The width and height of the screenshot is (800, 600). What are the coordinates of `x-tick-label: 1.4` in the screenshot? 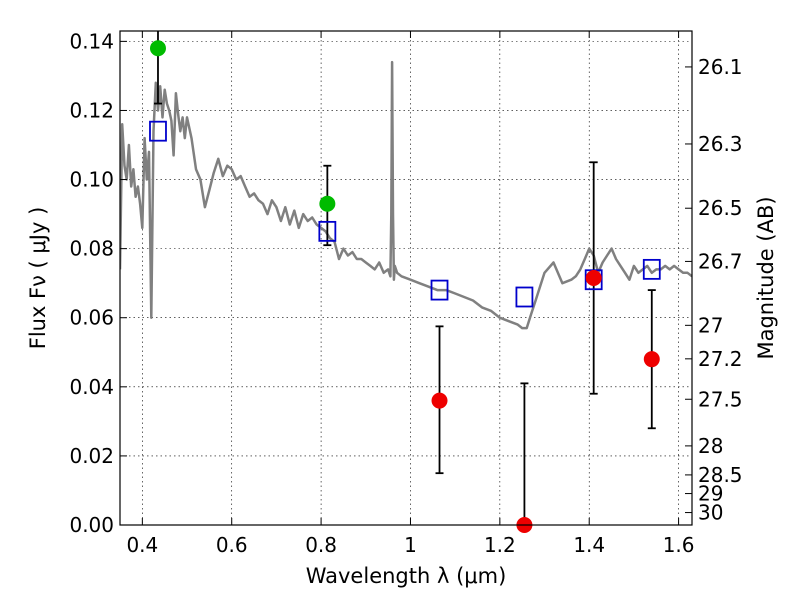 It's located at (589, 545).